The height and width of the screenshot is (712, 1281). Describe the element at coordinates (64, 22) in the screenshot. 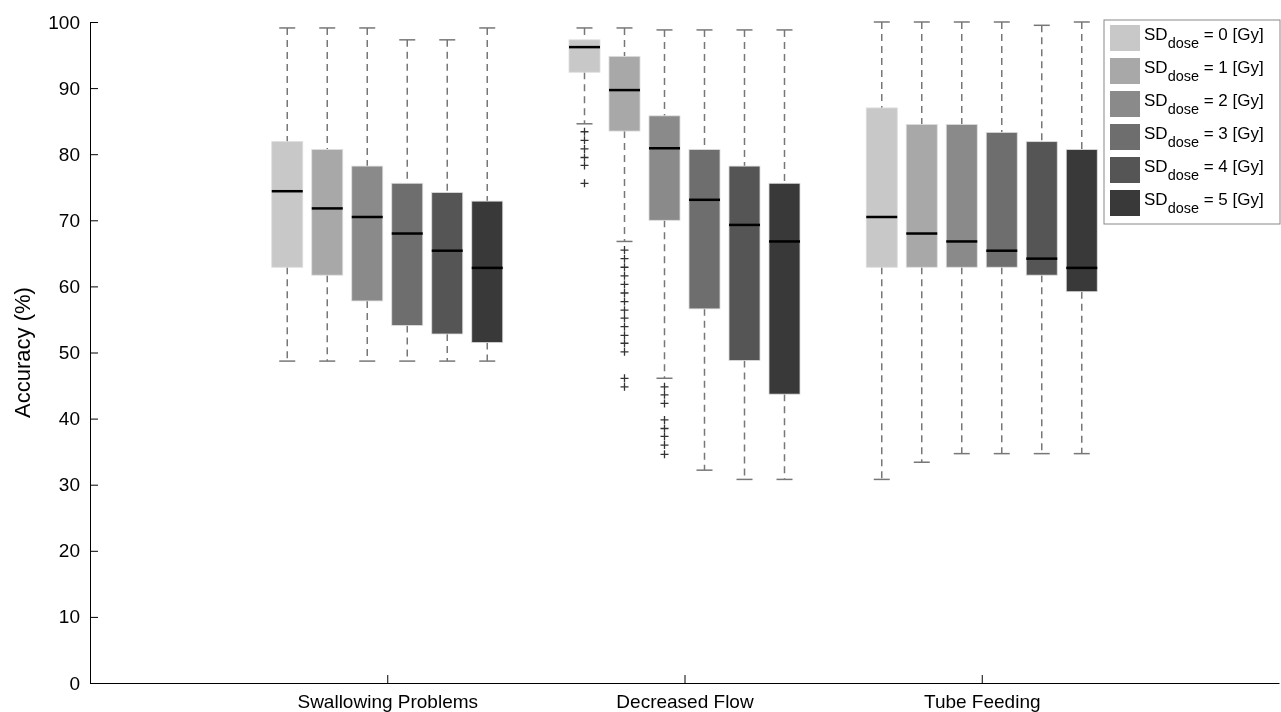

I see `y-tick-label: 100` at that location.